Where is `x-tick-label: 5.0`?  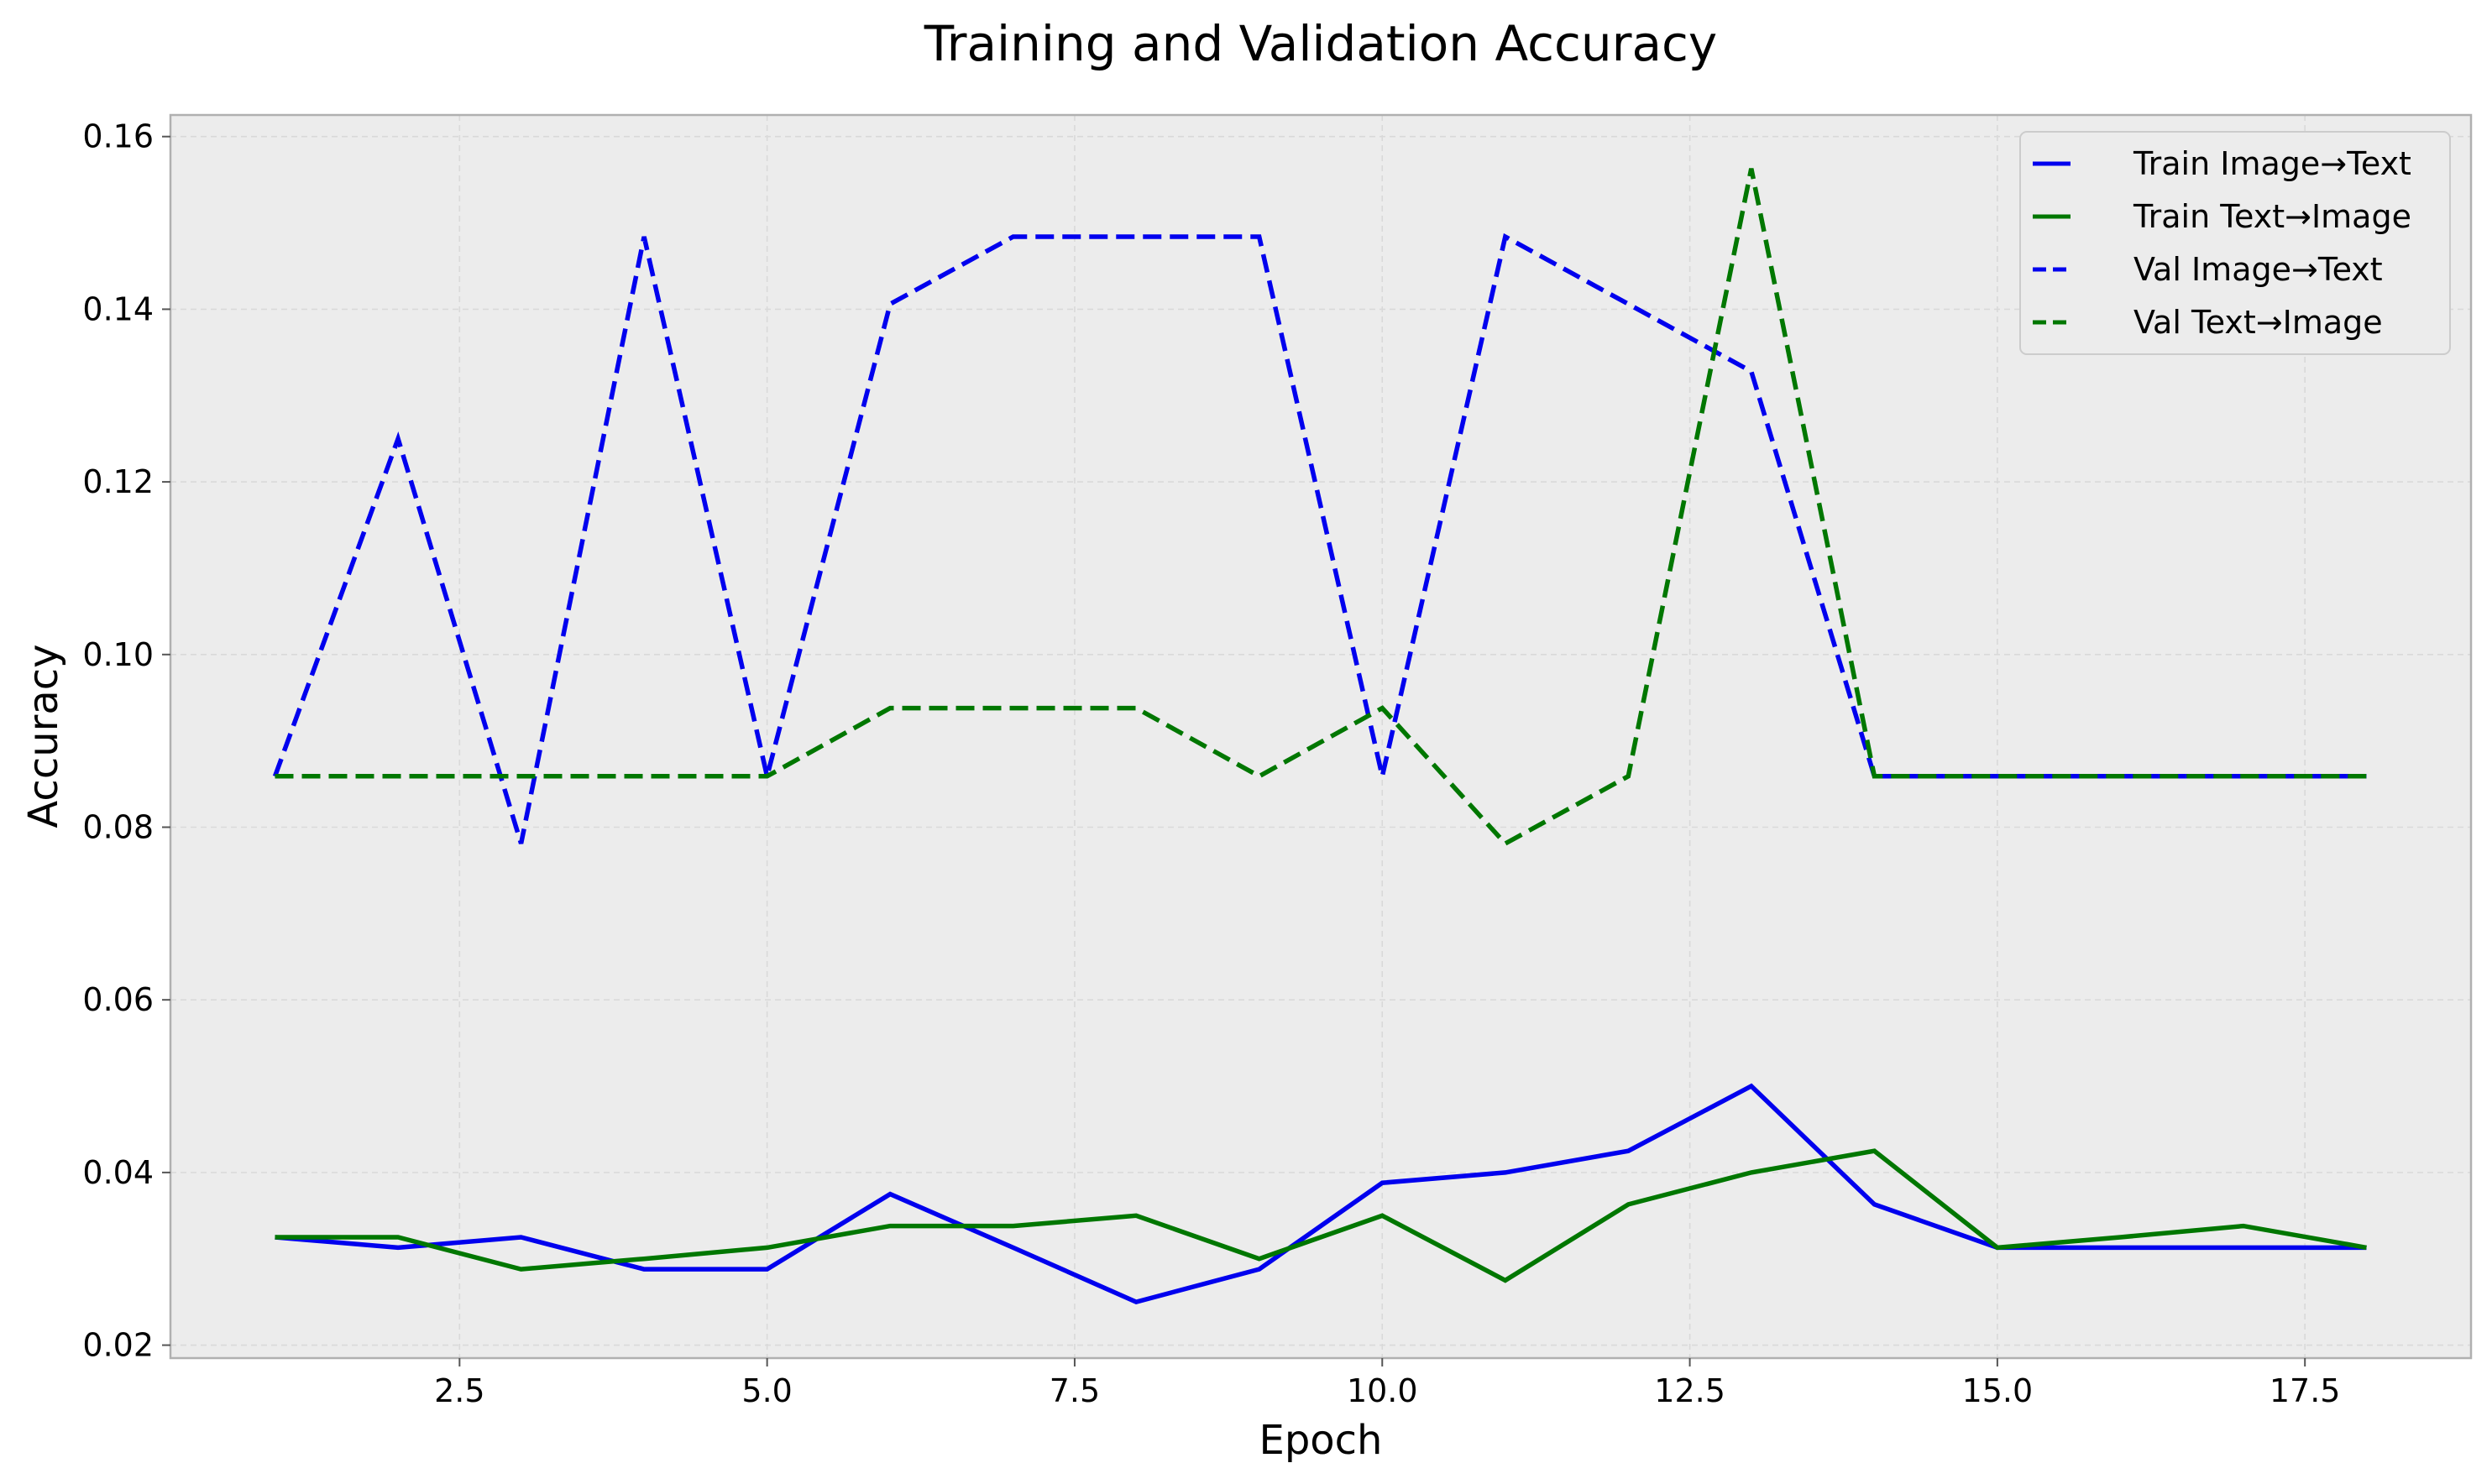
x-tick-label: 5.0 is located at coordinates (766, 1390).